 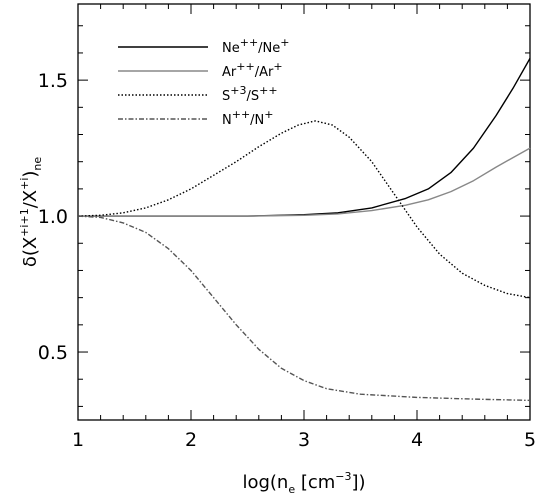 What do you see at coordinates (304, 440) in the screenshot?
I see `x-tick-label: 3` at bounding box center [304, 440].